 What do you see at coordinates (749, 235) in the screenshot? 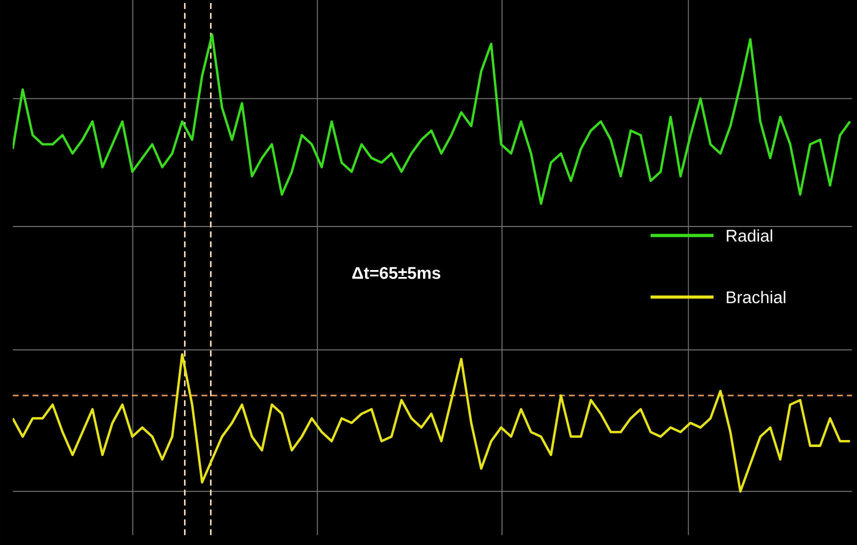
I see `legend-label: Radial` at bounding box center [749, 235].